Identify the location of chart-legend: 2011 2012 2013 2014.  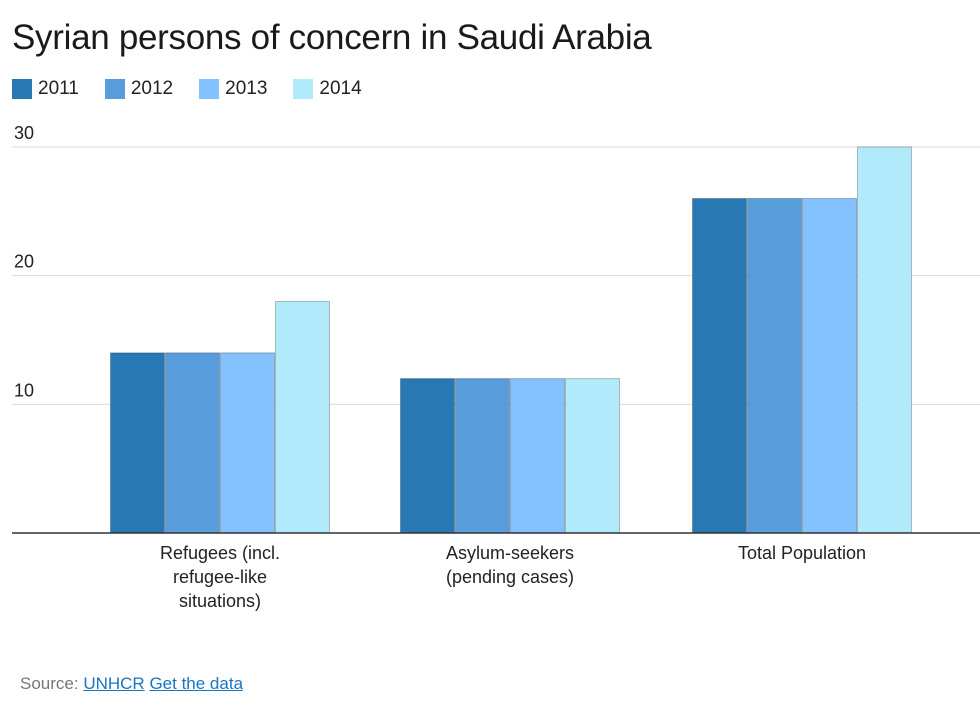
(200, 89).